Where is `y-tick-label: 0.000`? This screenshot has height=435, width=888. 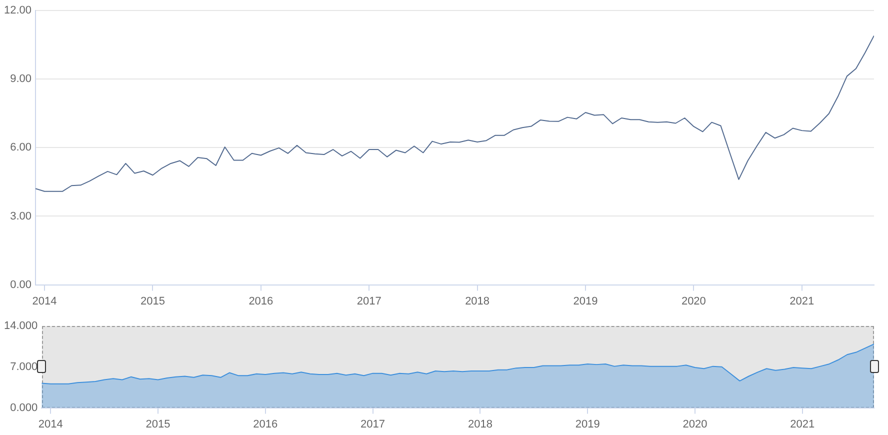 y-tick-label: 0.000 is located at coordinates (24, 408).